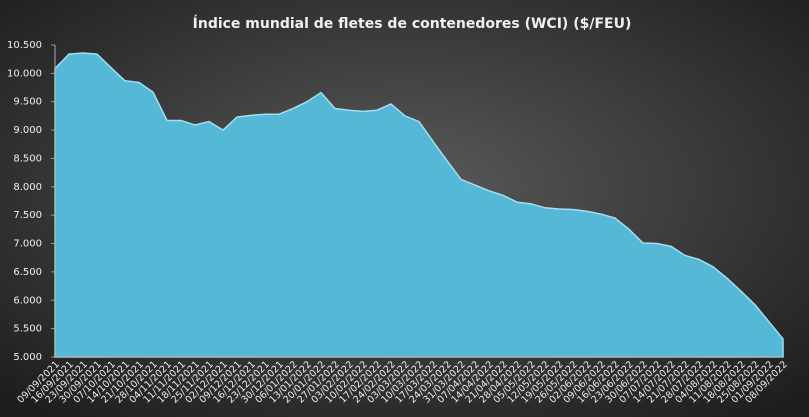 This screenshot has height=417, width=809. What do you see at coordinates (27, 244) in the screenshot?
I see `y-tick-label: 7.000` at bounding box center [27, 244].